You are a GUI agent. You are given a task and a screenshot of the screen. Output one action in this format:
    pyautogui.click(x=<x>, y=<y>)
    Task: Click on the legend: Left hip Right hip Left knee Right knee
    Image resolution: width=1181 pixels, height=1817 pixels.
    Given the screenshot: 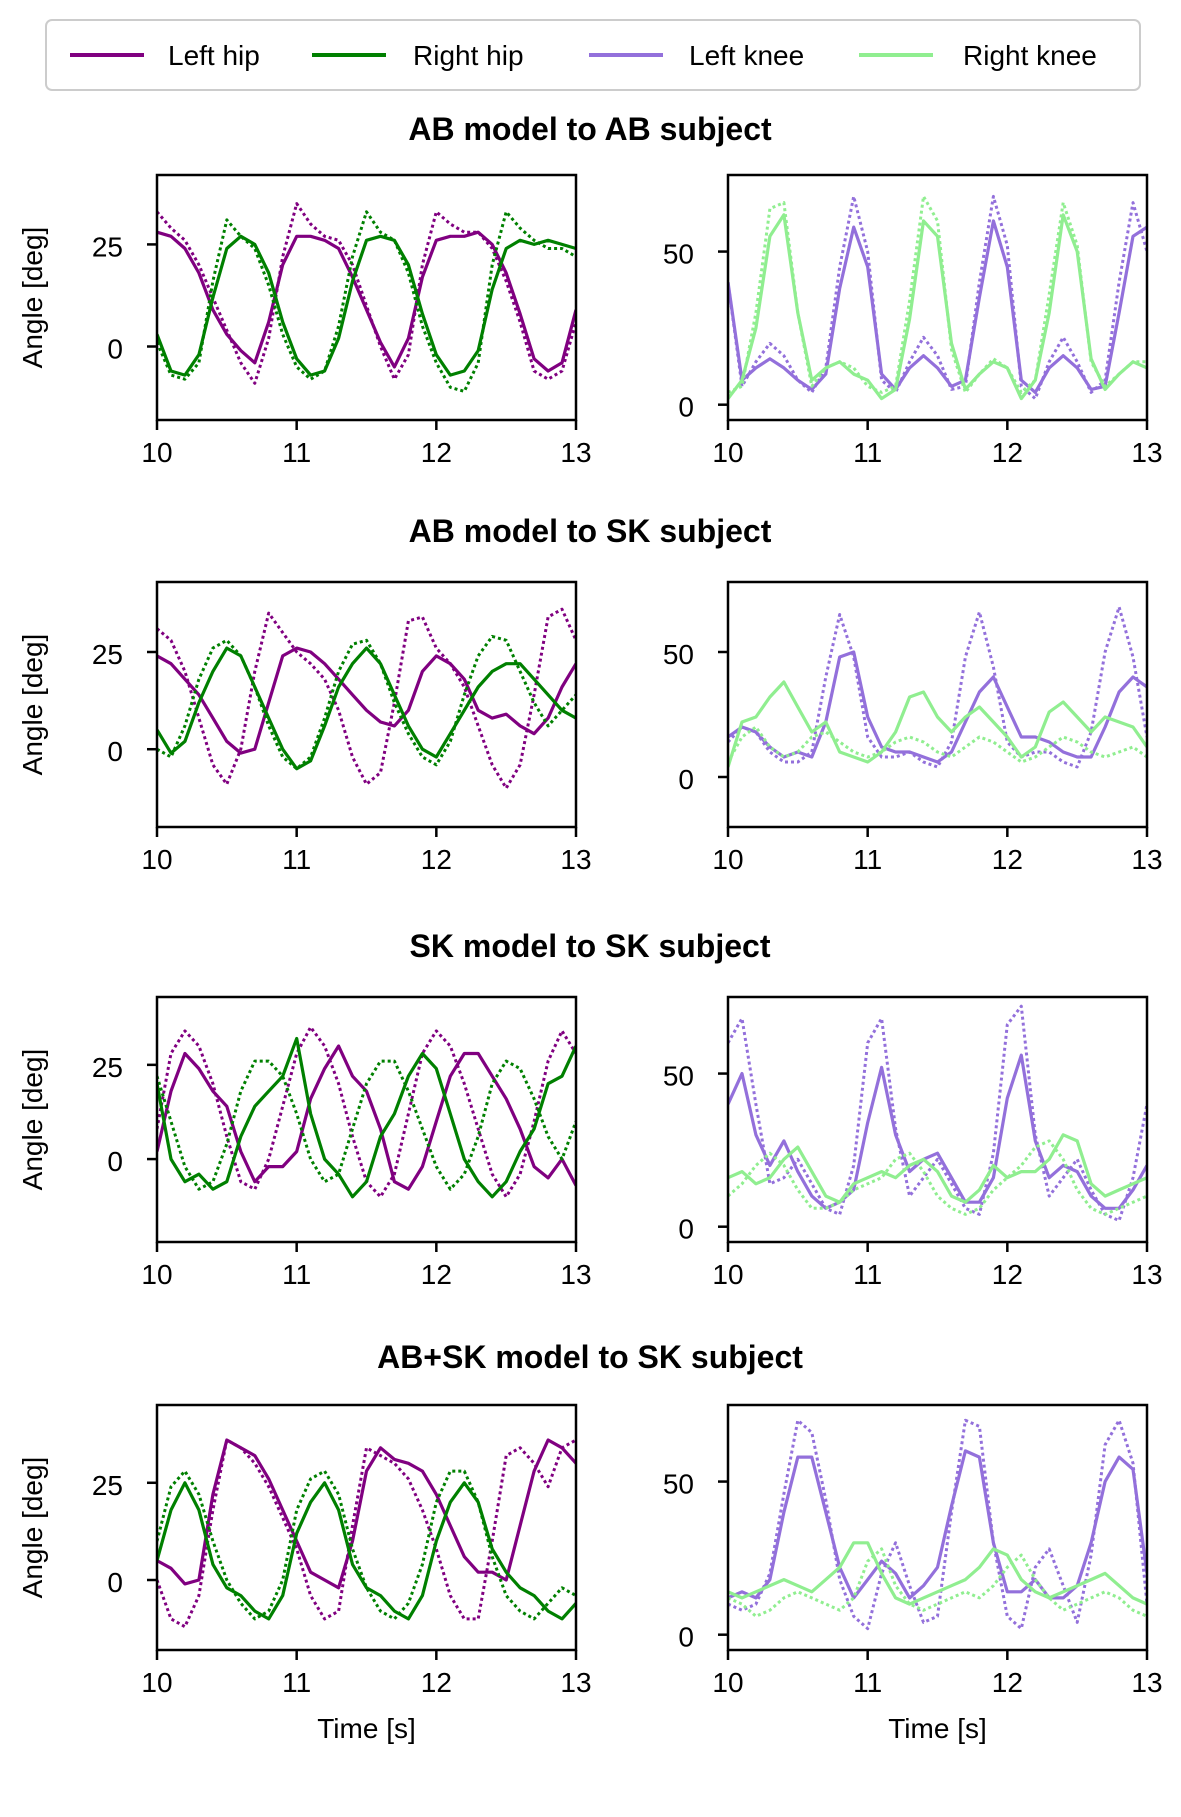 What is the action you would take?
    pyautogui.click(x=593, y=55)
    